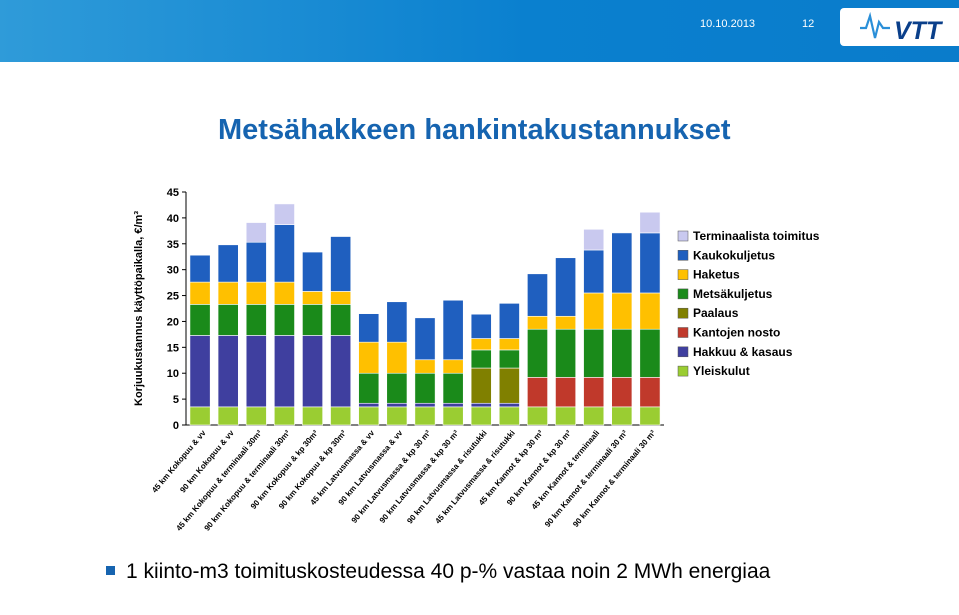 The height and width of the screenshot is (615, 959). What do you see at coordinates (743, 352) in the screenshot?
I see `legend-label: Hakkuu & kasaus` at bounding box center [743, 352].